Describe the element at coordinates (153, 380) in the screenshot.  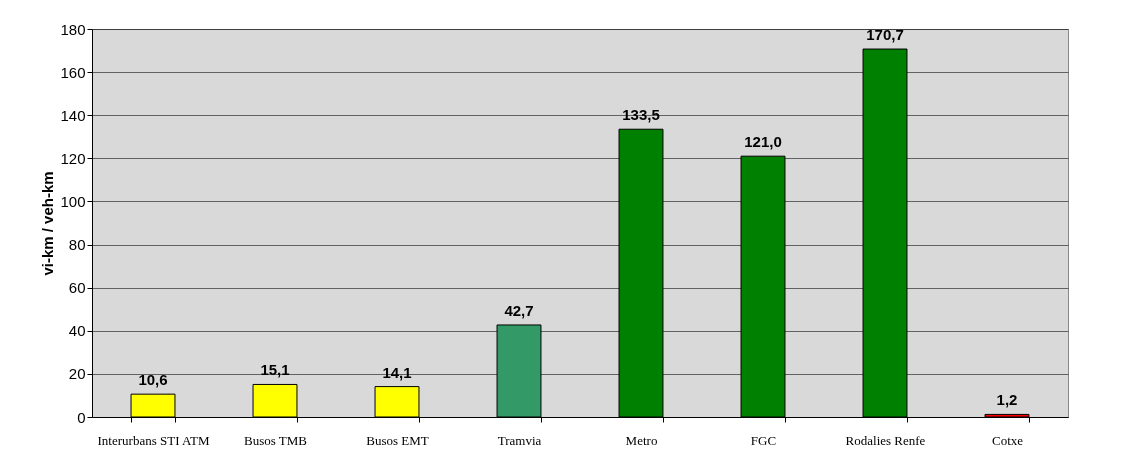
I see `data-label: 10,6` at that location.